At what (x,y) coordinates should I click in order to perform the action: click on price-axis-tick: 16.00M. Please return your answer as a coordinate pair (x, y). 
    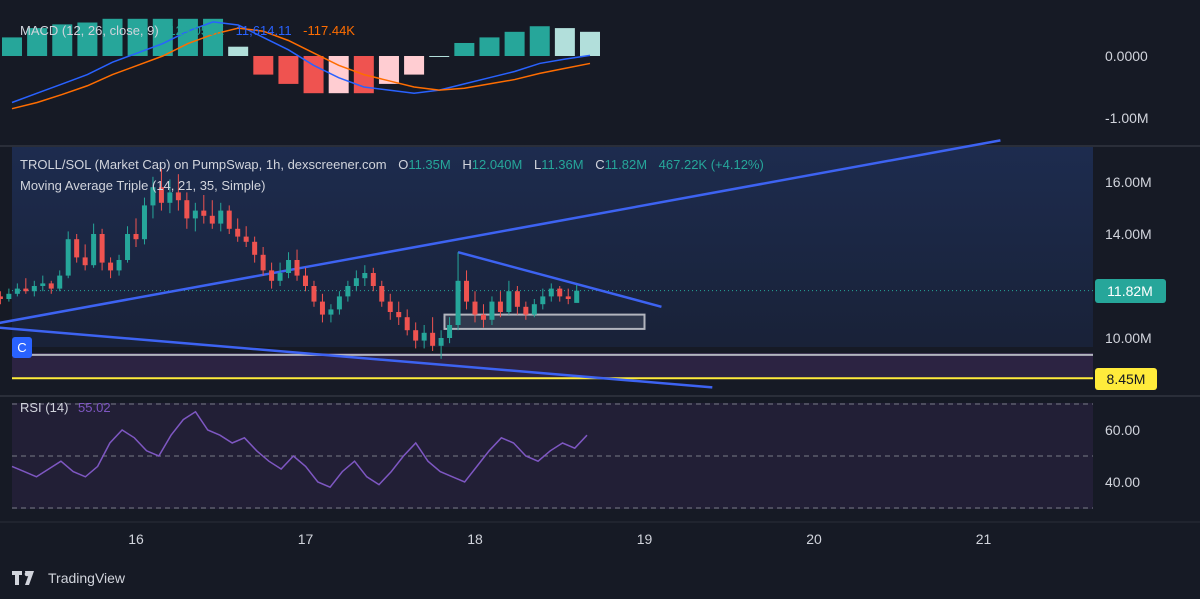
    Looking at the image, I should click on (1128, 182).